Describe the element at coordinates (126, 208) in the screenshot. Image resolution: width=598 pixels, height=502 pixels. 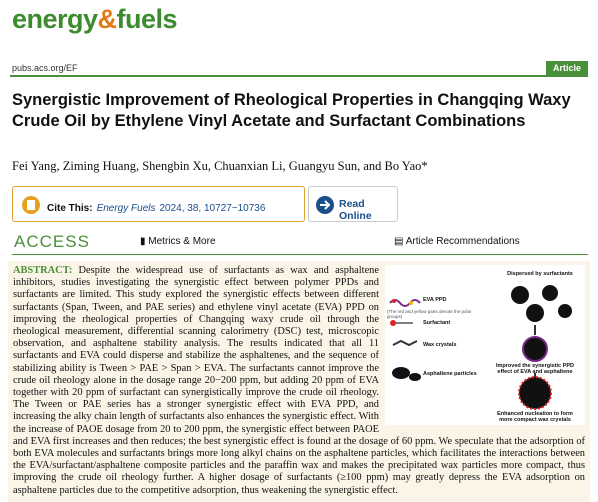
I see `cite-journal: Energy Fuels` at that location.